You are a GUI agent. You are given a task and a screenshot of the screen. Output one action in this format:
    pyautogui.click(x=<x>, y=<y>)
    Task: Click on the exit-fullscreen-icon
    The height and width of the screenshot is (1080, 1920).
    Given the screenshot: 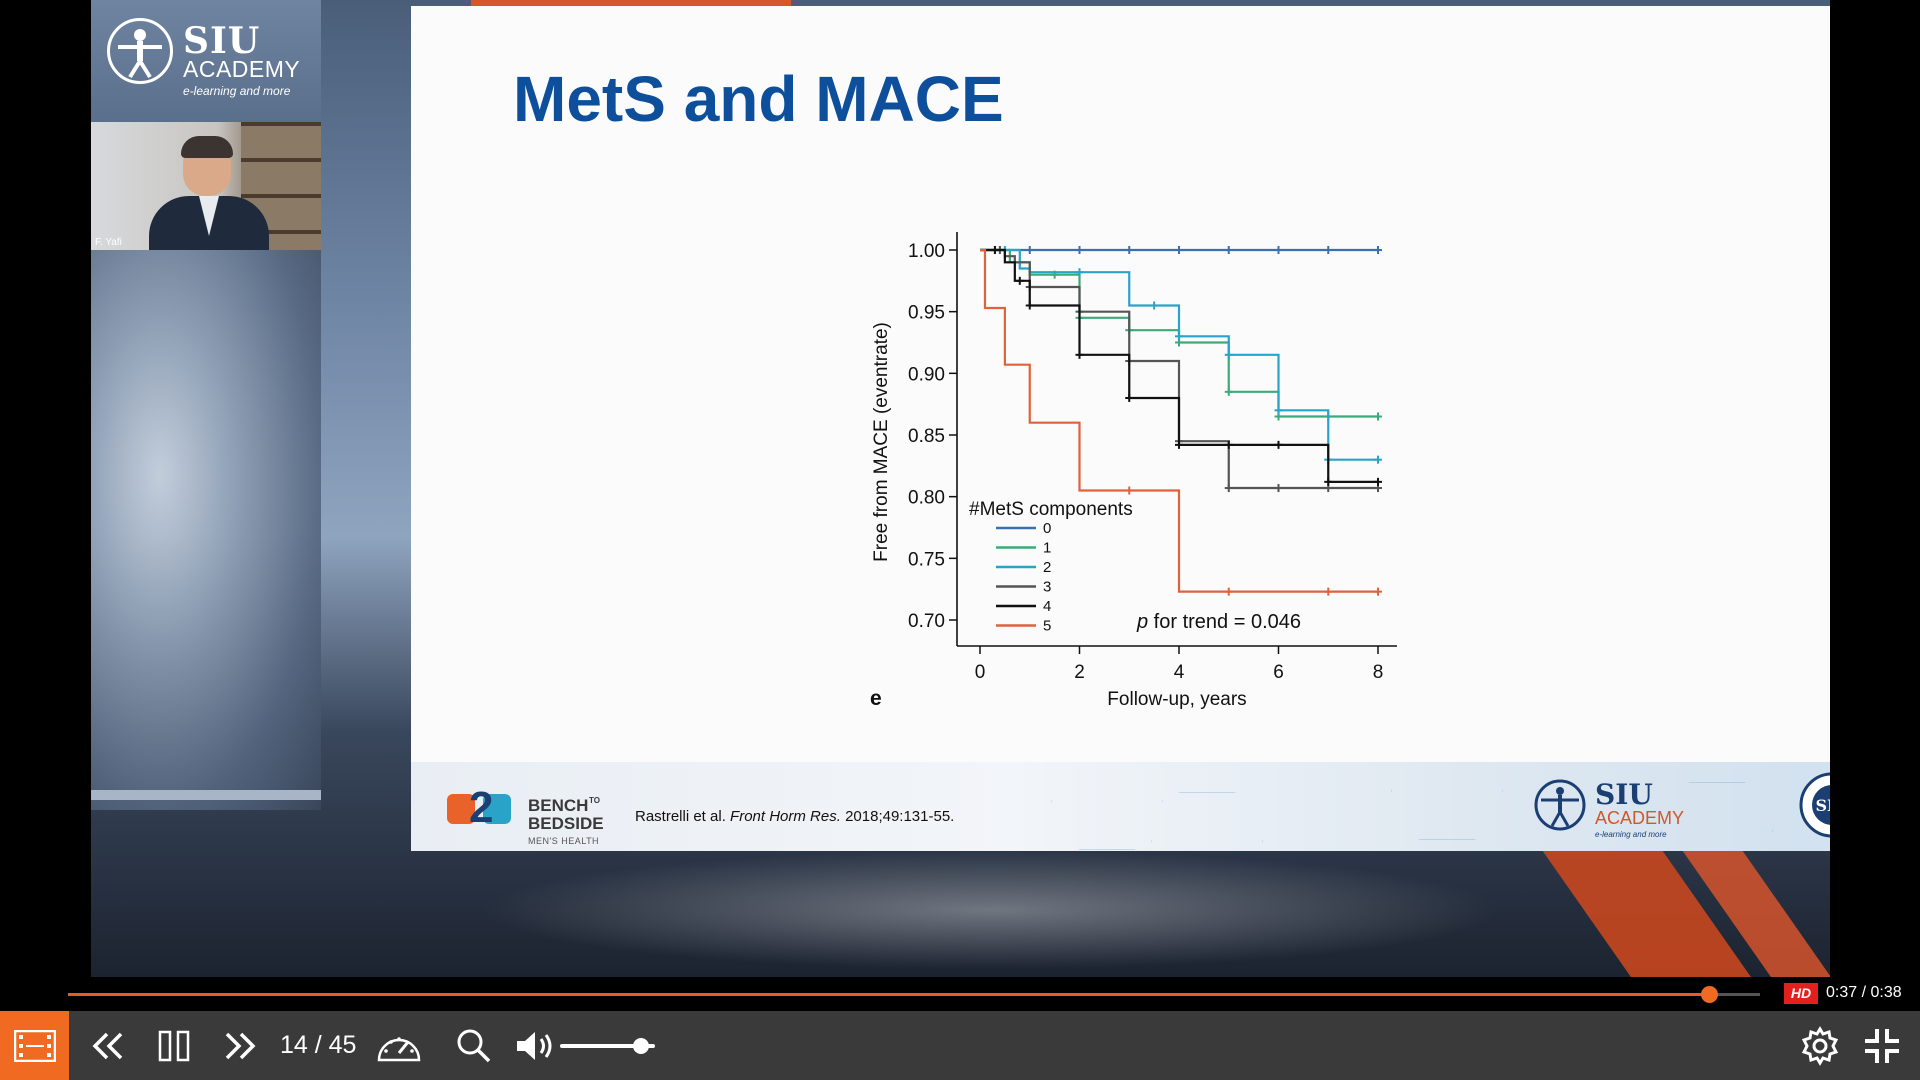 What is the action you would take?
    pyautogui.click(x=1882, y=1046)
    